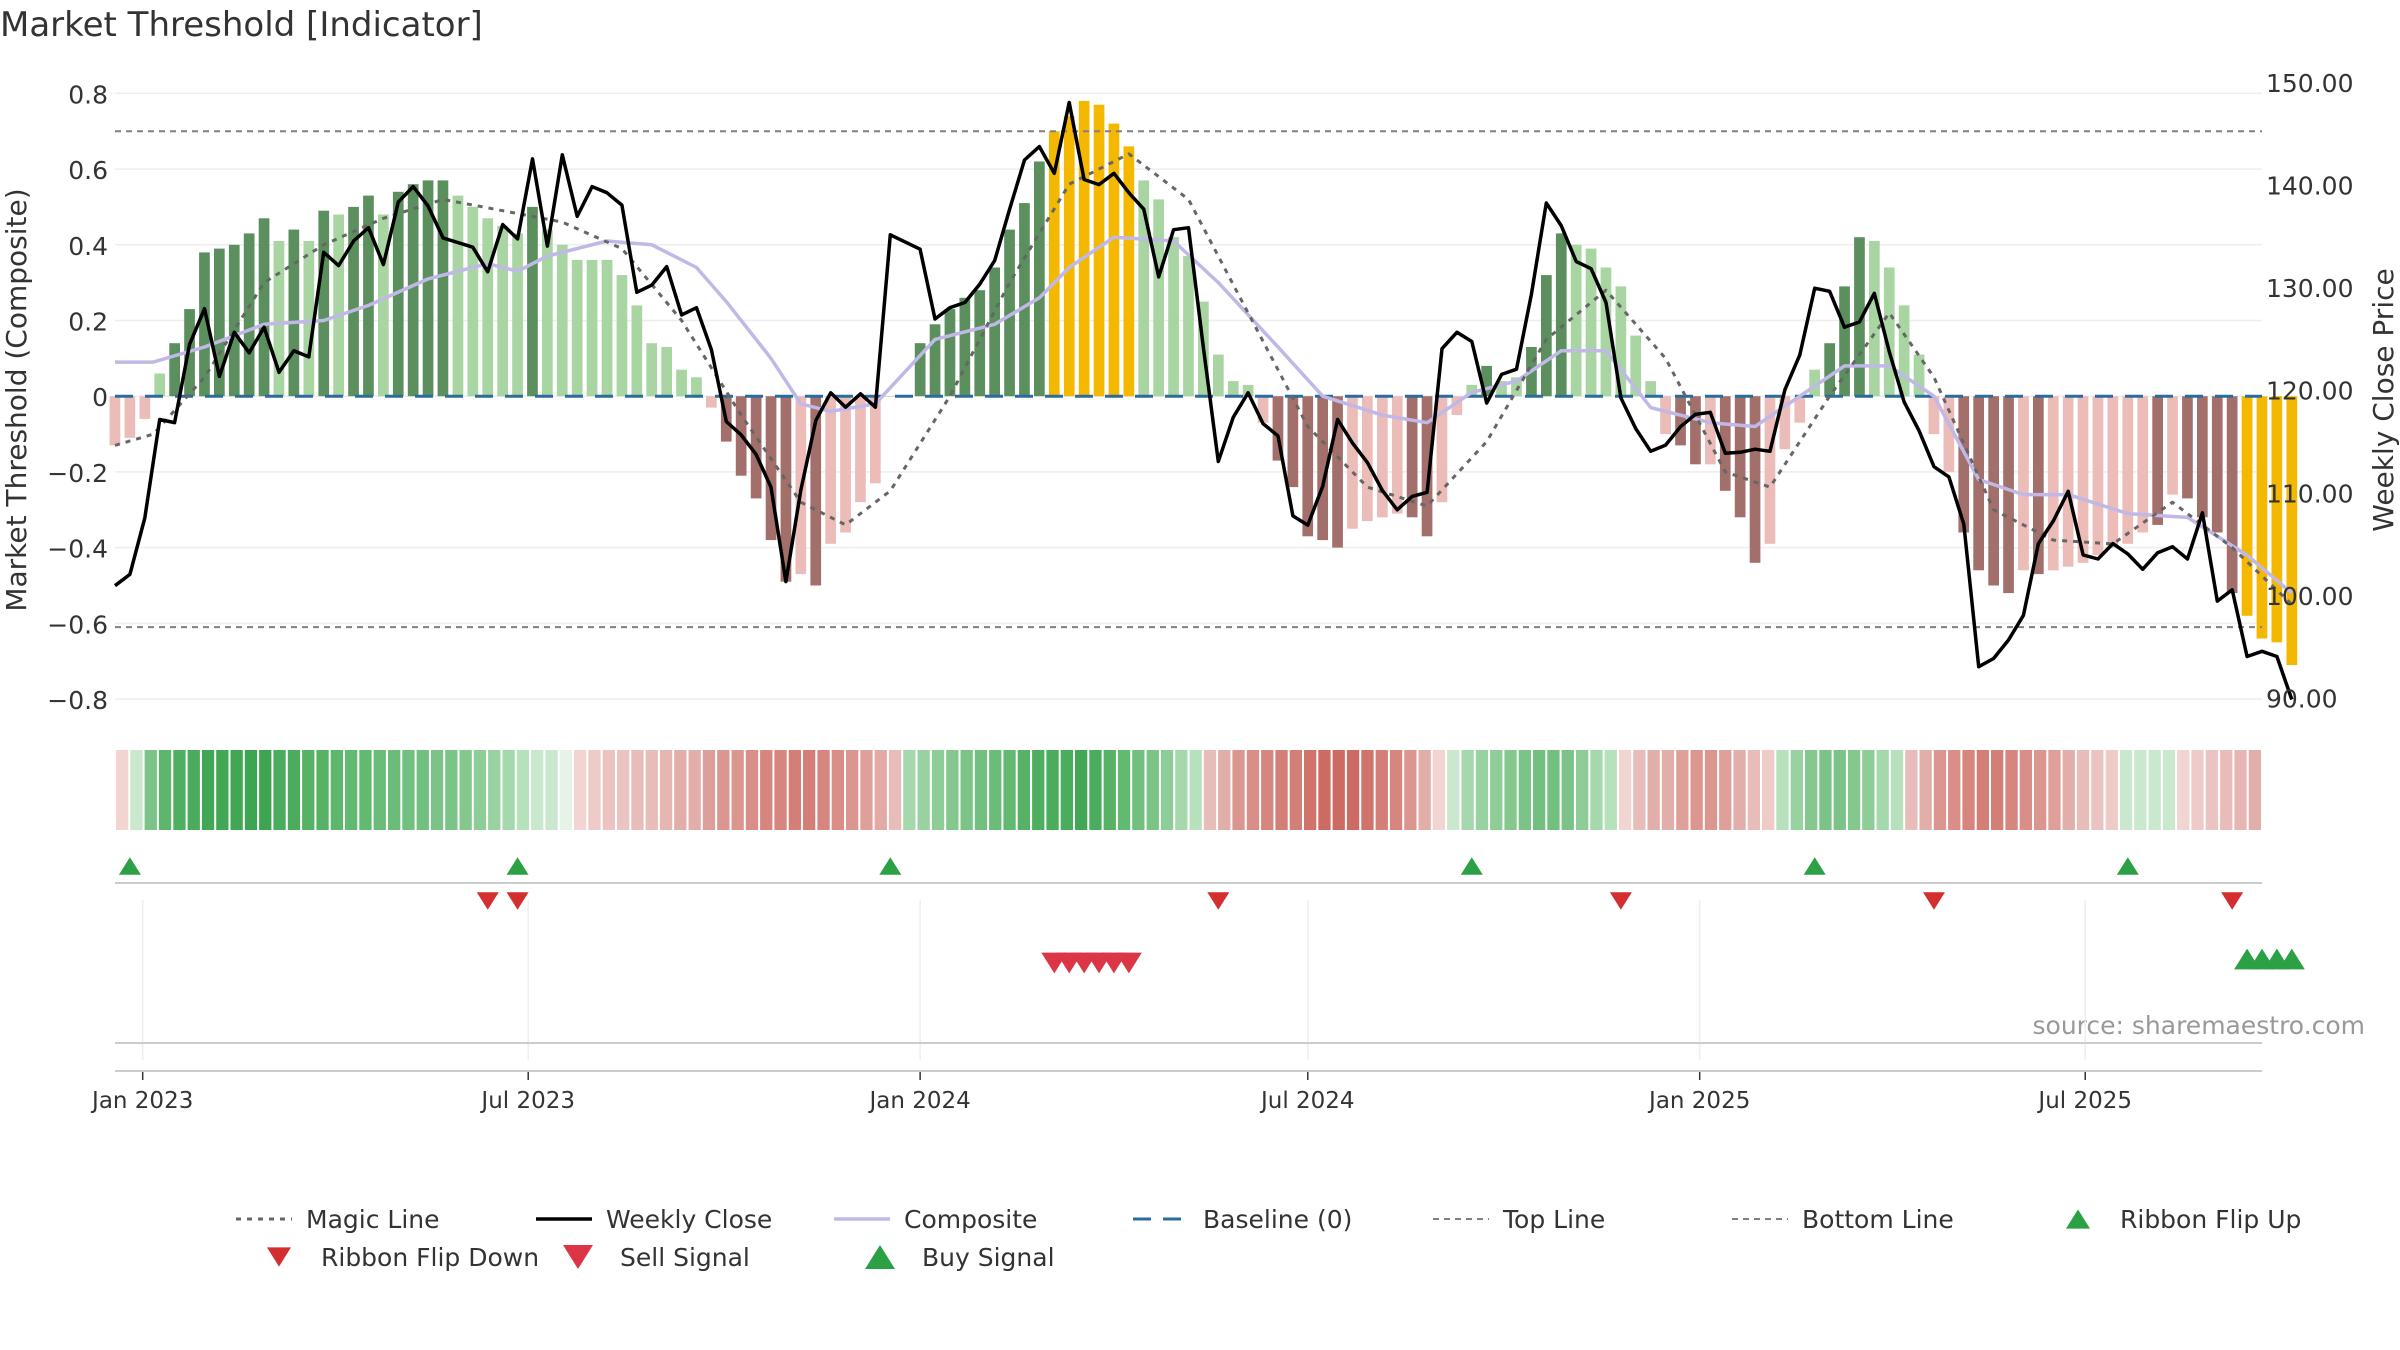 The height and width of the screenshot is (1350, 2400). I want to click on x-tick-label: Jan 2025, so click(1698, 1101).